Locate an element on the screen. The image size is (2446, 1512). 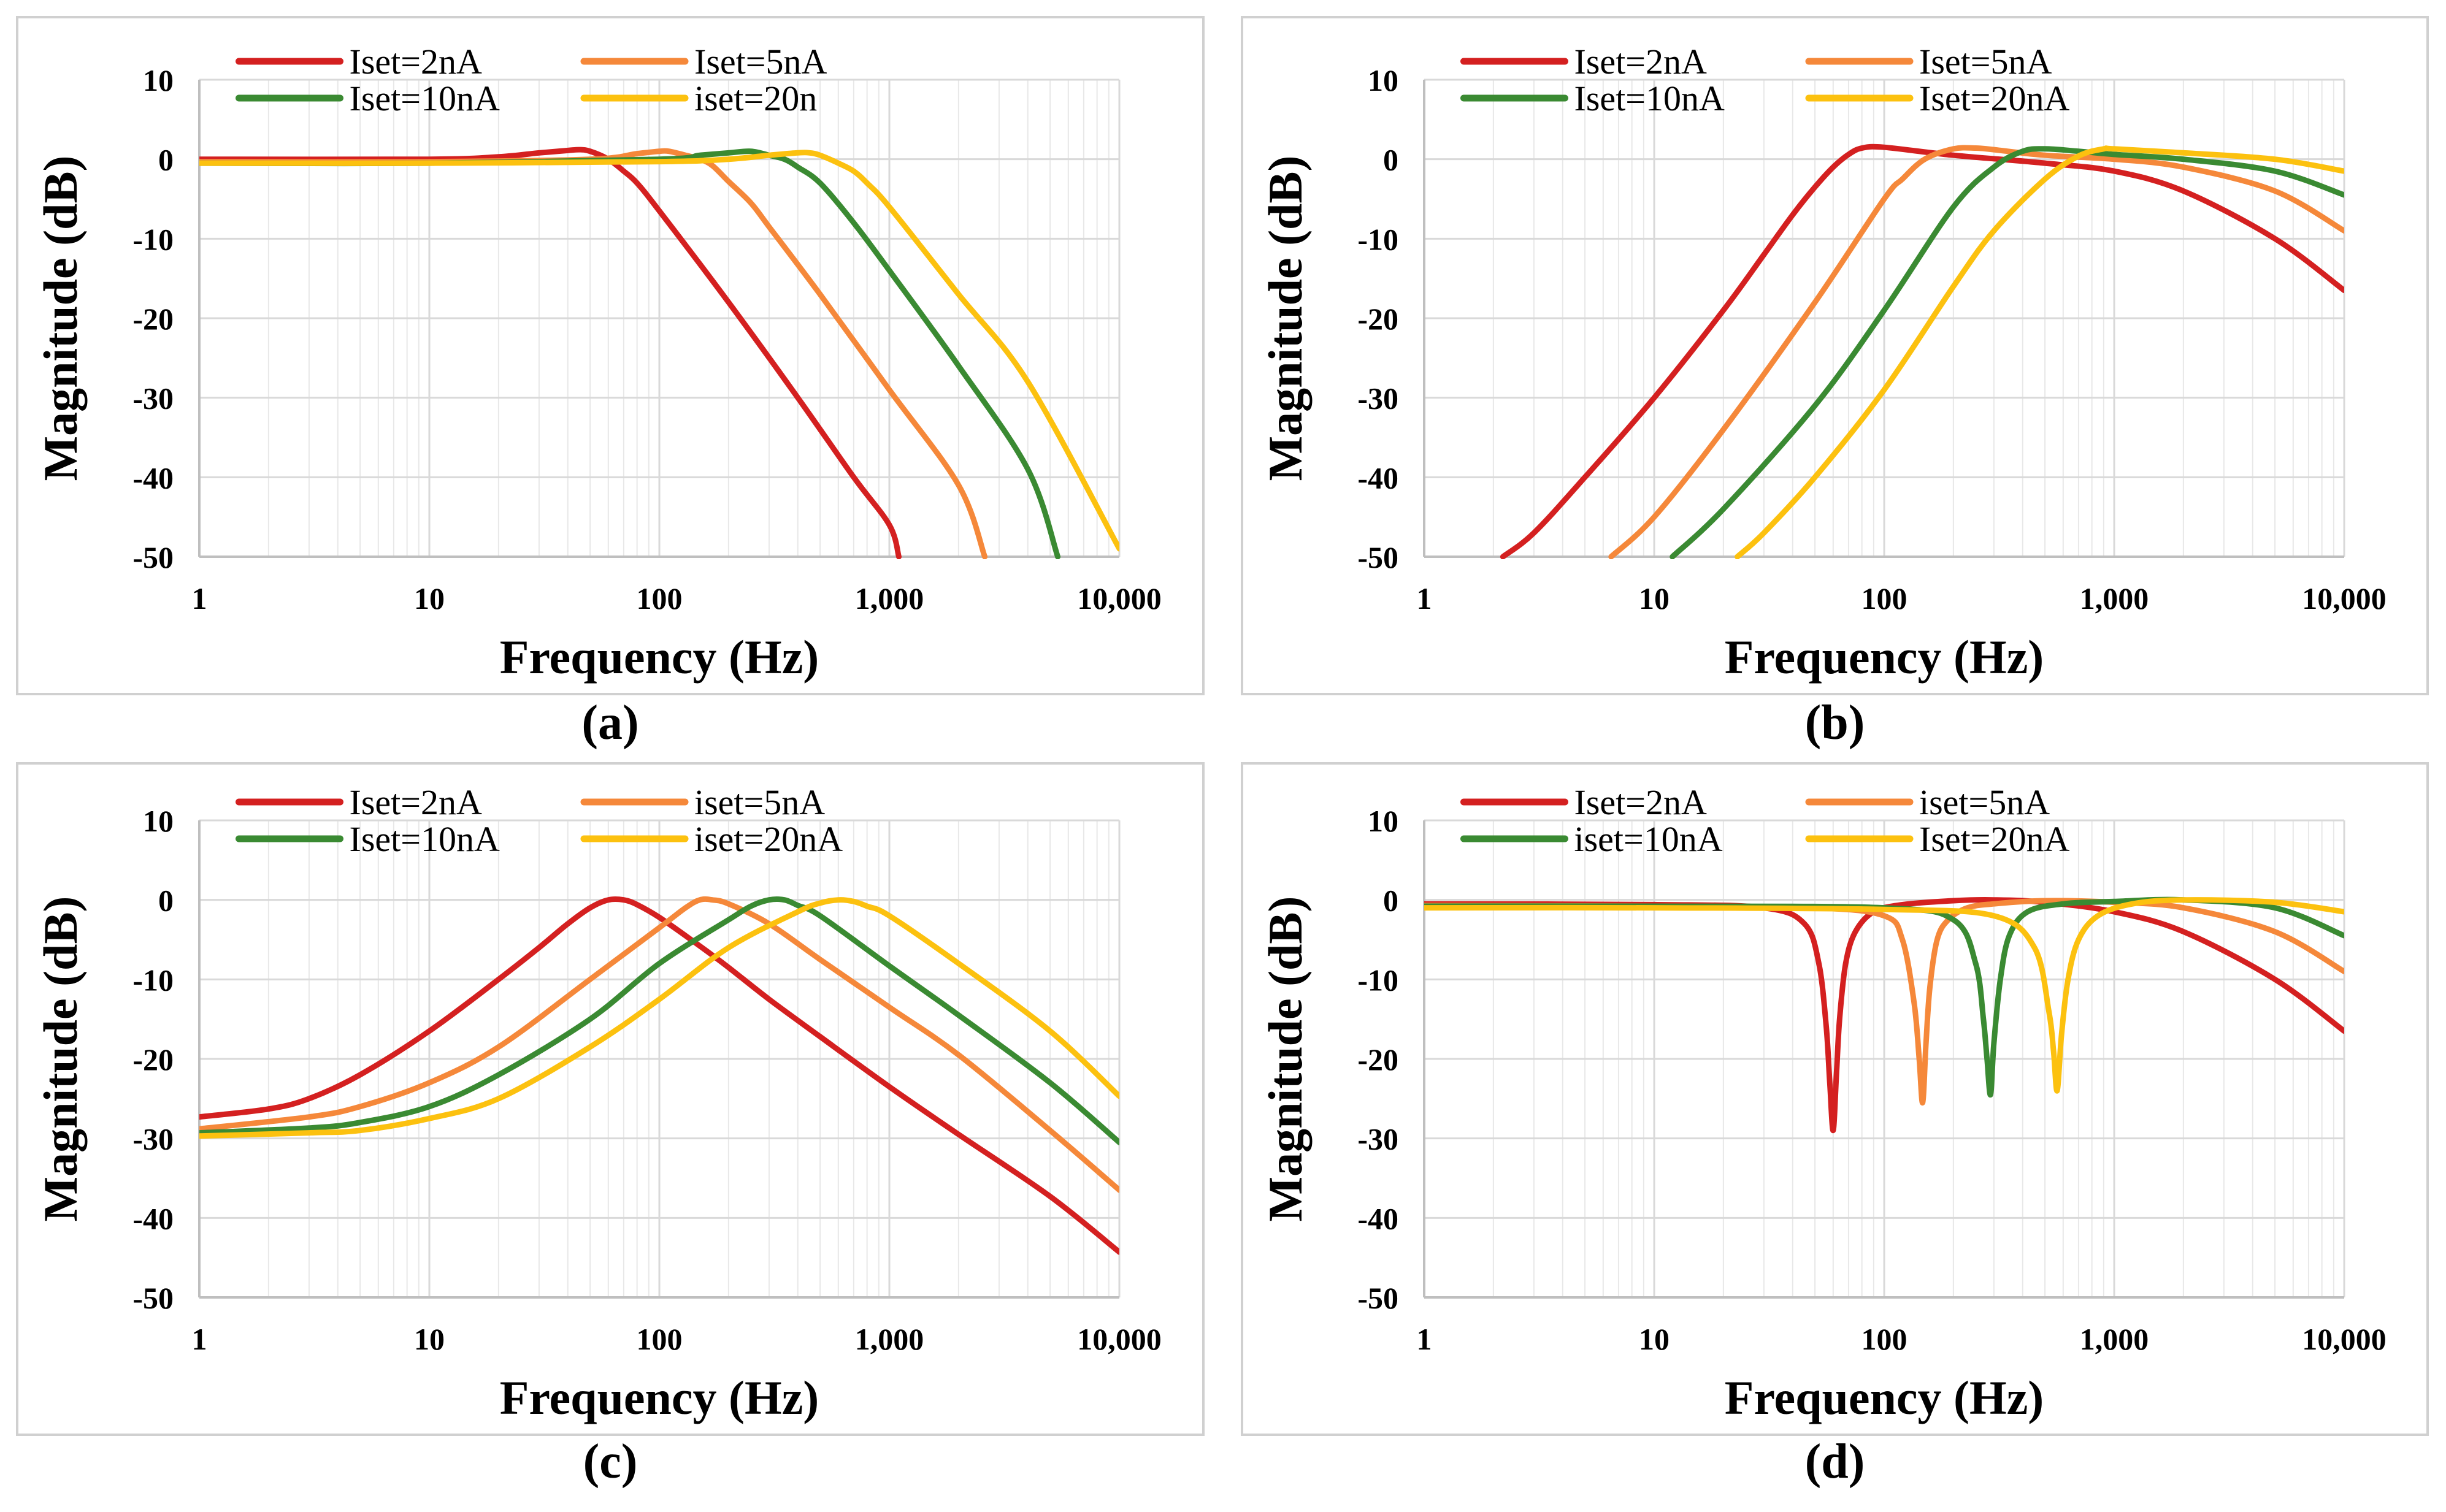
panel-label: (c) is located at coordinates (610, 1462).